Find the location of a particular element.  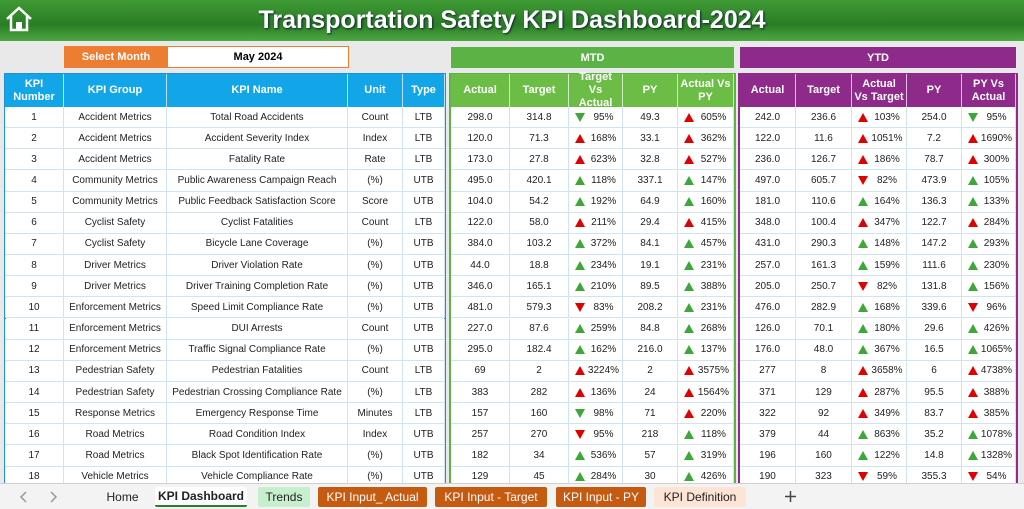

table-cell: Enforcement Metrics is located at coordinates (115, 350).